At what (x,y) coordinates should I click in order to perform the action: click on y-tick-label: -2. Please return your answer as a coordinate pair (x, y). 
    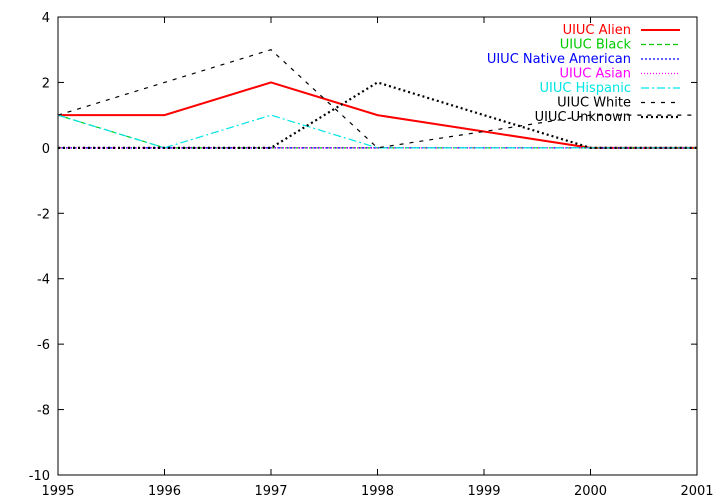
    Looking at the image, I should click on (43, 214).